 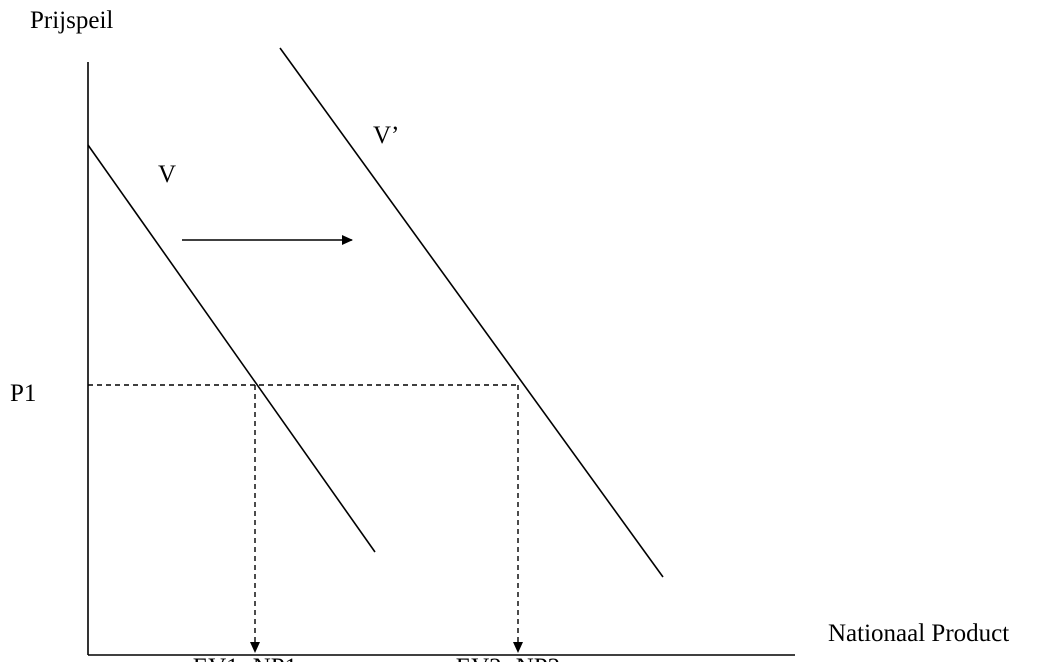 What do you see at coordinates (167, 174) in the screenshot?
I see `curve-label: V` at bounding box center [167, 174].